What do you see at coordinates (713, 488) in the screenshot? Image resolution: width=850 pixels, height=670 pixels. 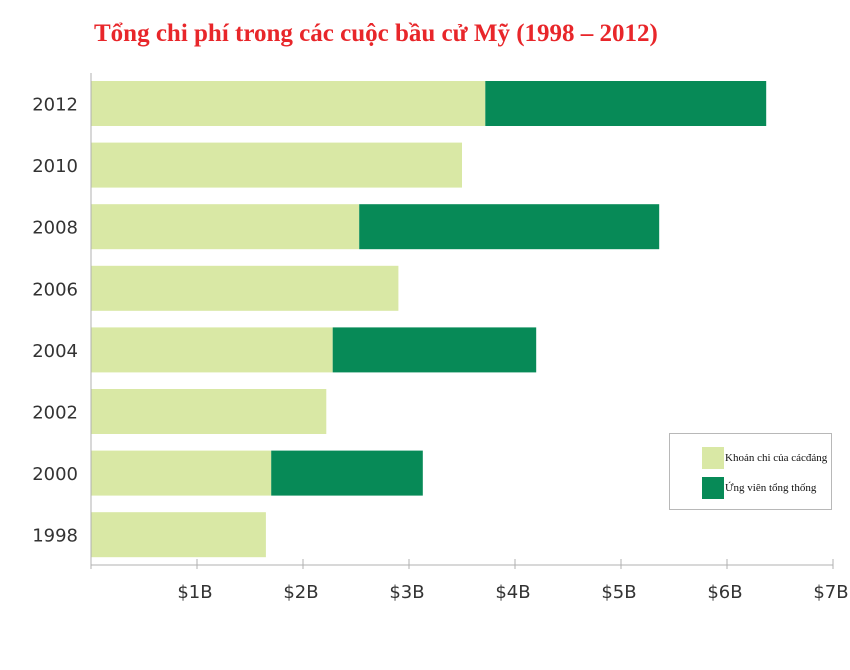 I see `legend-swatch-candidate` at bounding box center [713, 488].